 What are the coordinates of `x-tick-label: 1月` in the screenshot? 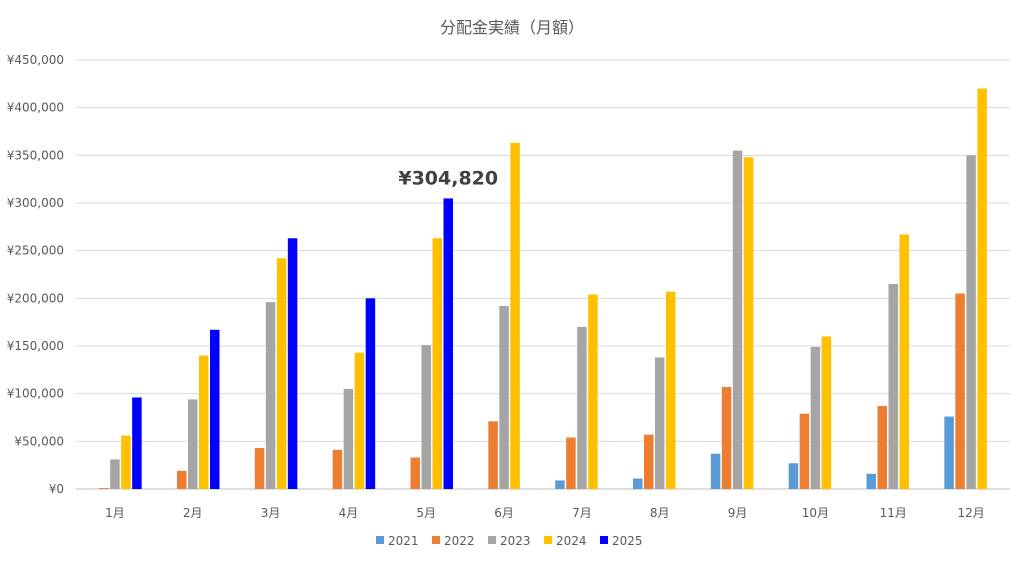 It's located at (115, 513).